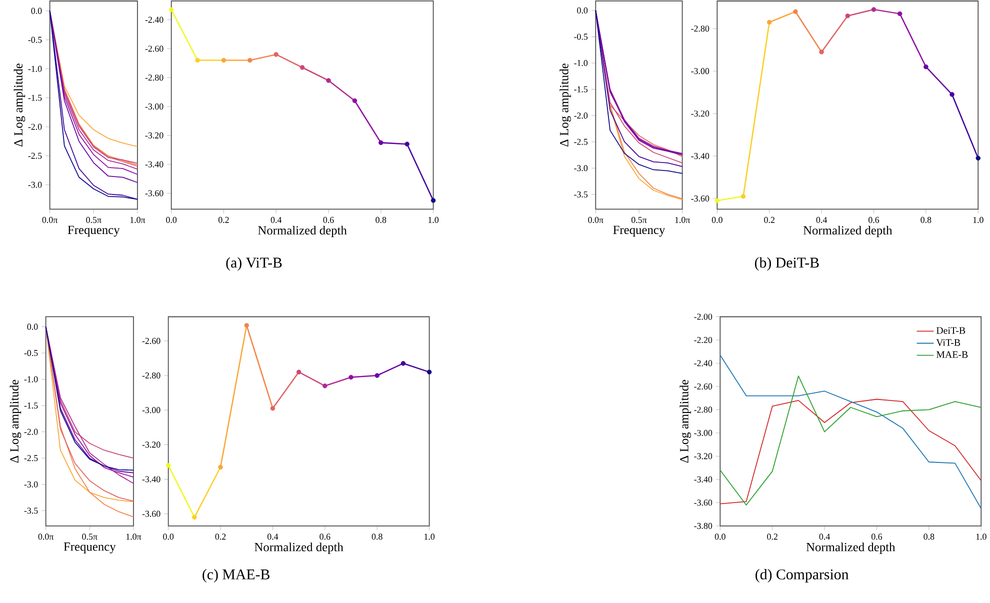 Image resolution: width=990 pixels, height=603 pixels. Describe the element at coordinates (786, 264) in the screenshot. I see `text: (b) DeiT-B` at that location.